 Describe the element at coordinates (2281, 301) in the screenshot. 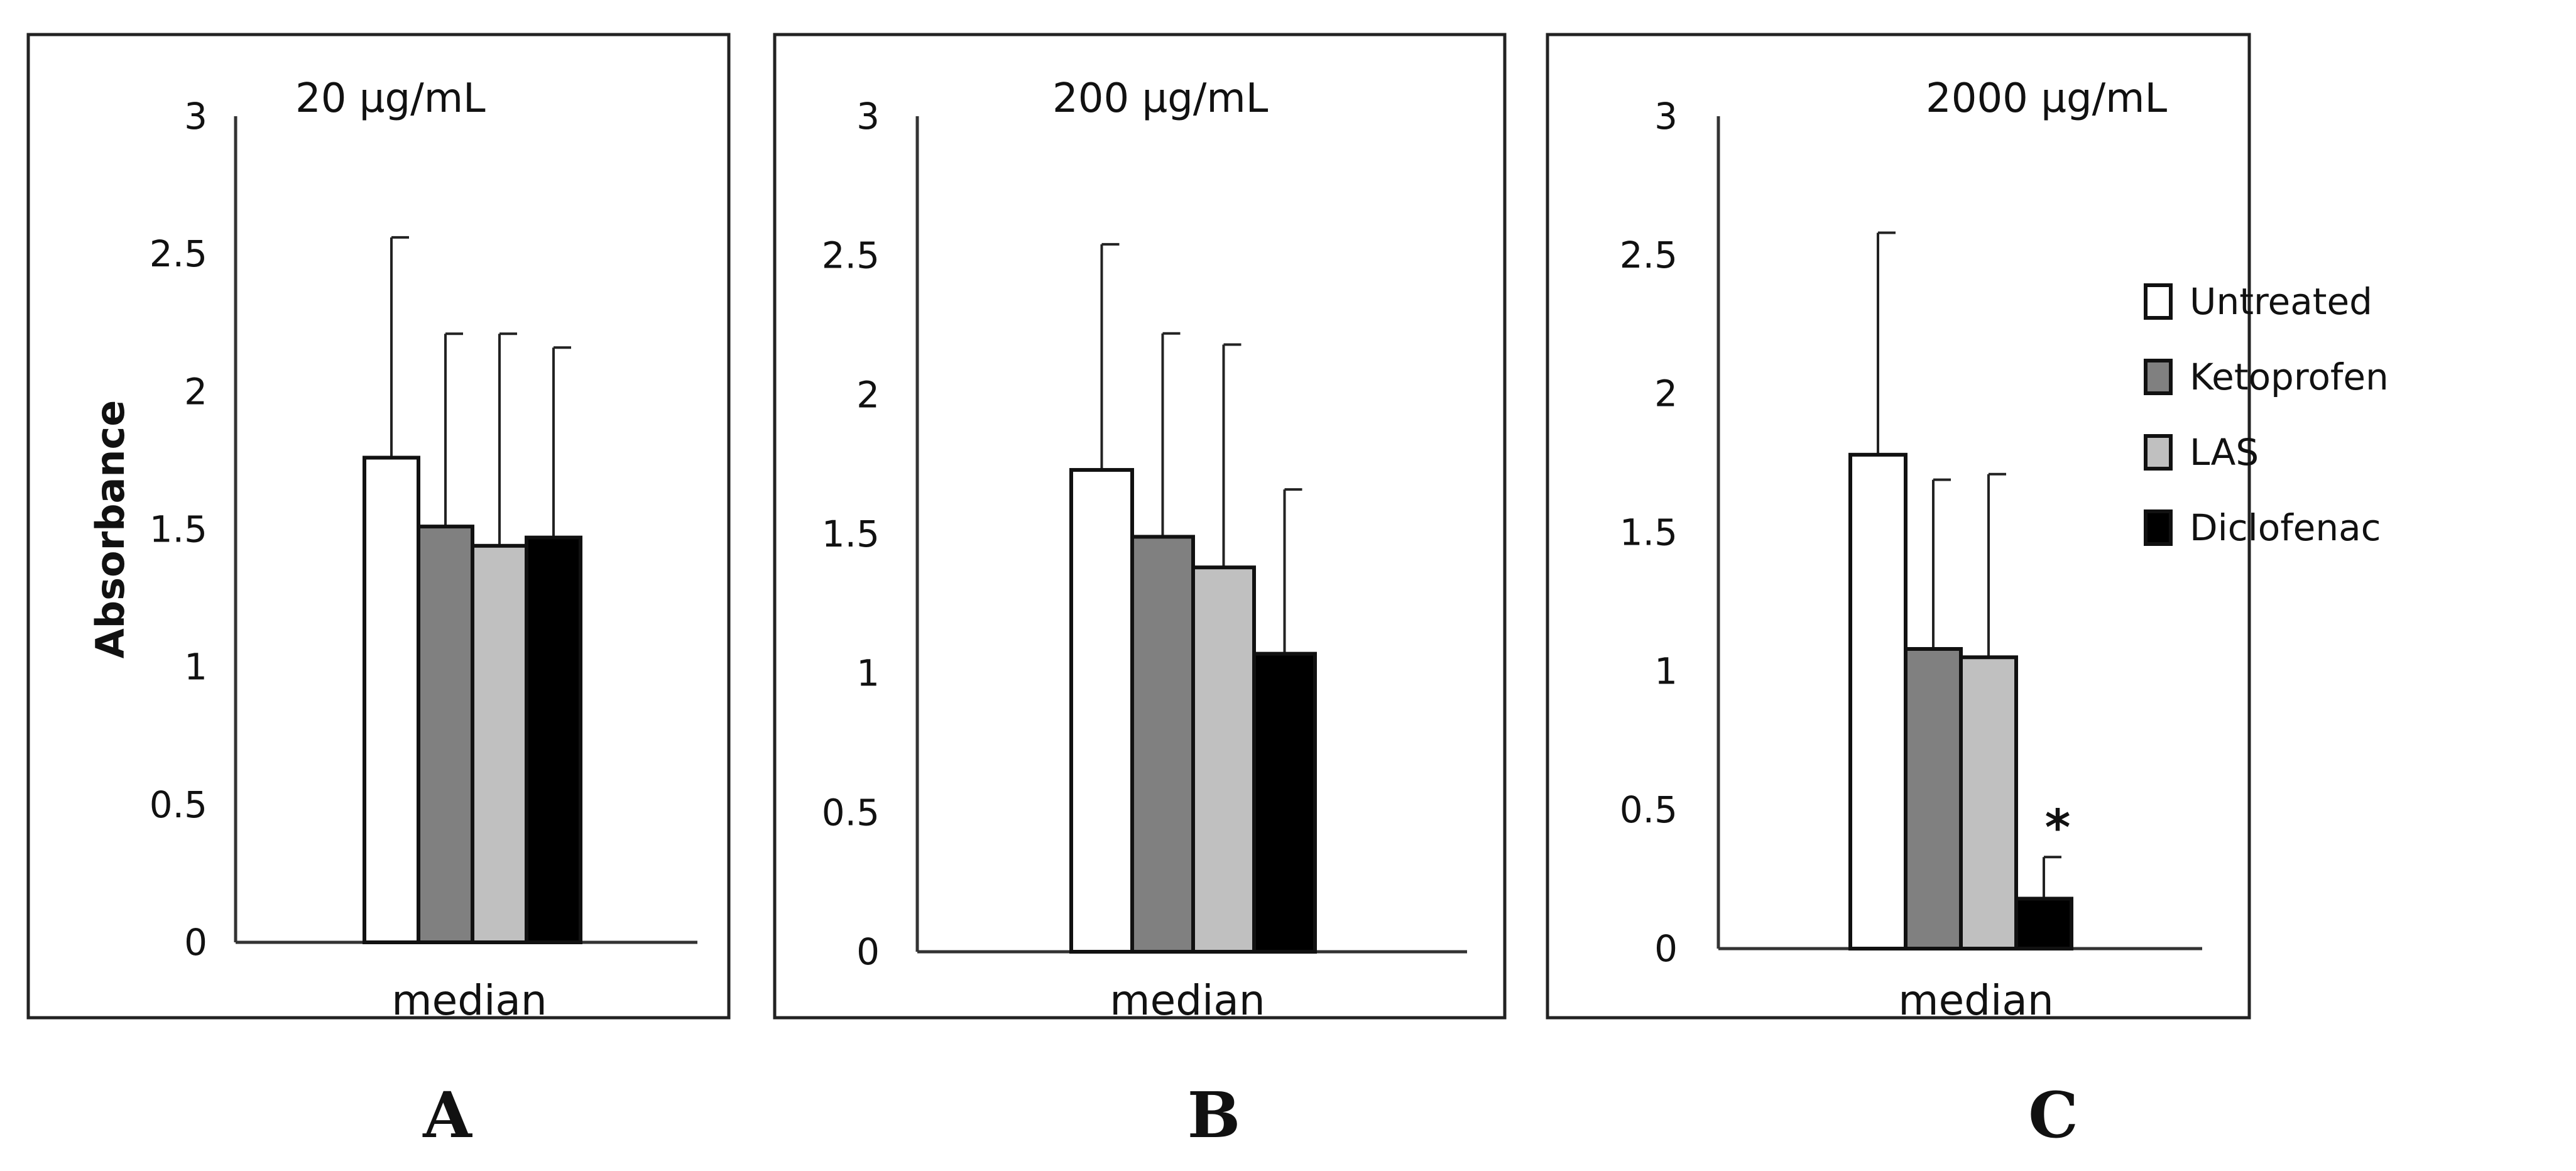

I see `legend-label: Untreated` at that location.